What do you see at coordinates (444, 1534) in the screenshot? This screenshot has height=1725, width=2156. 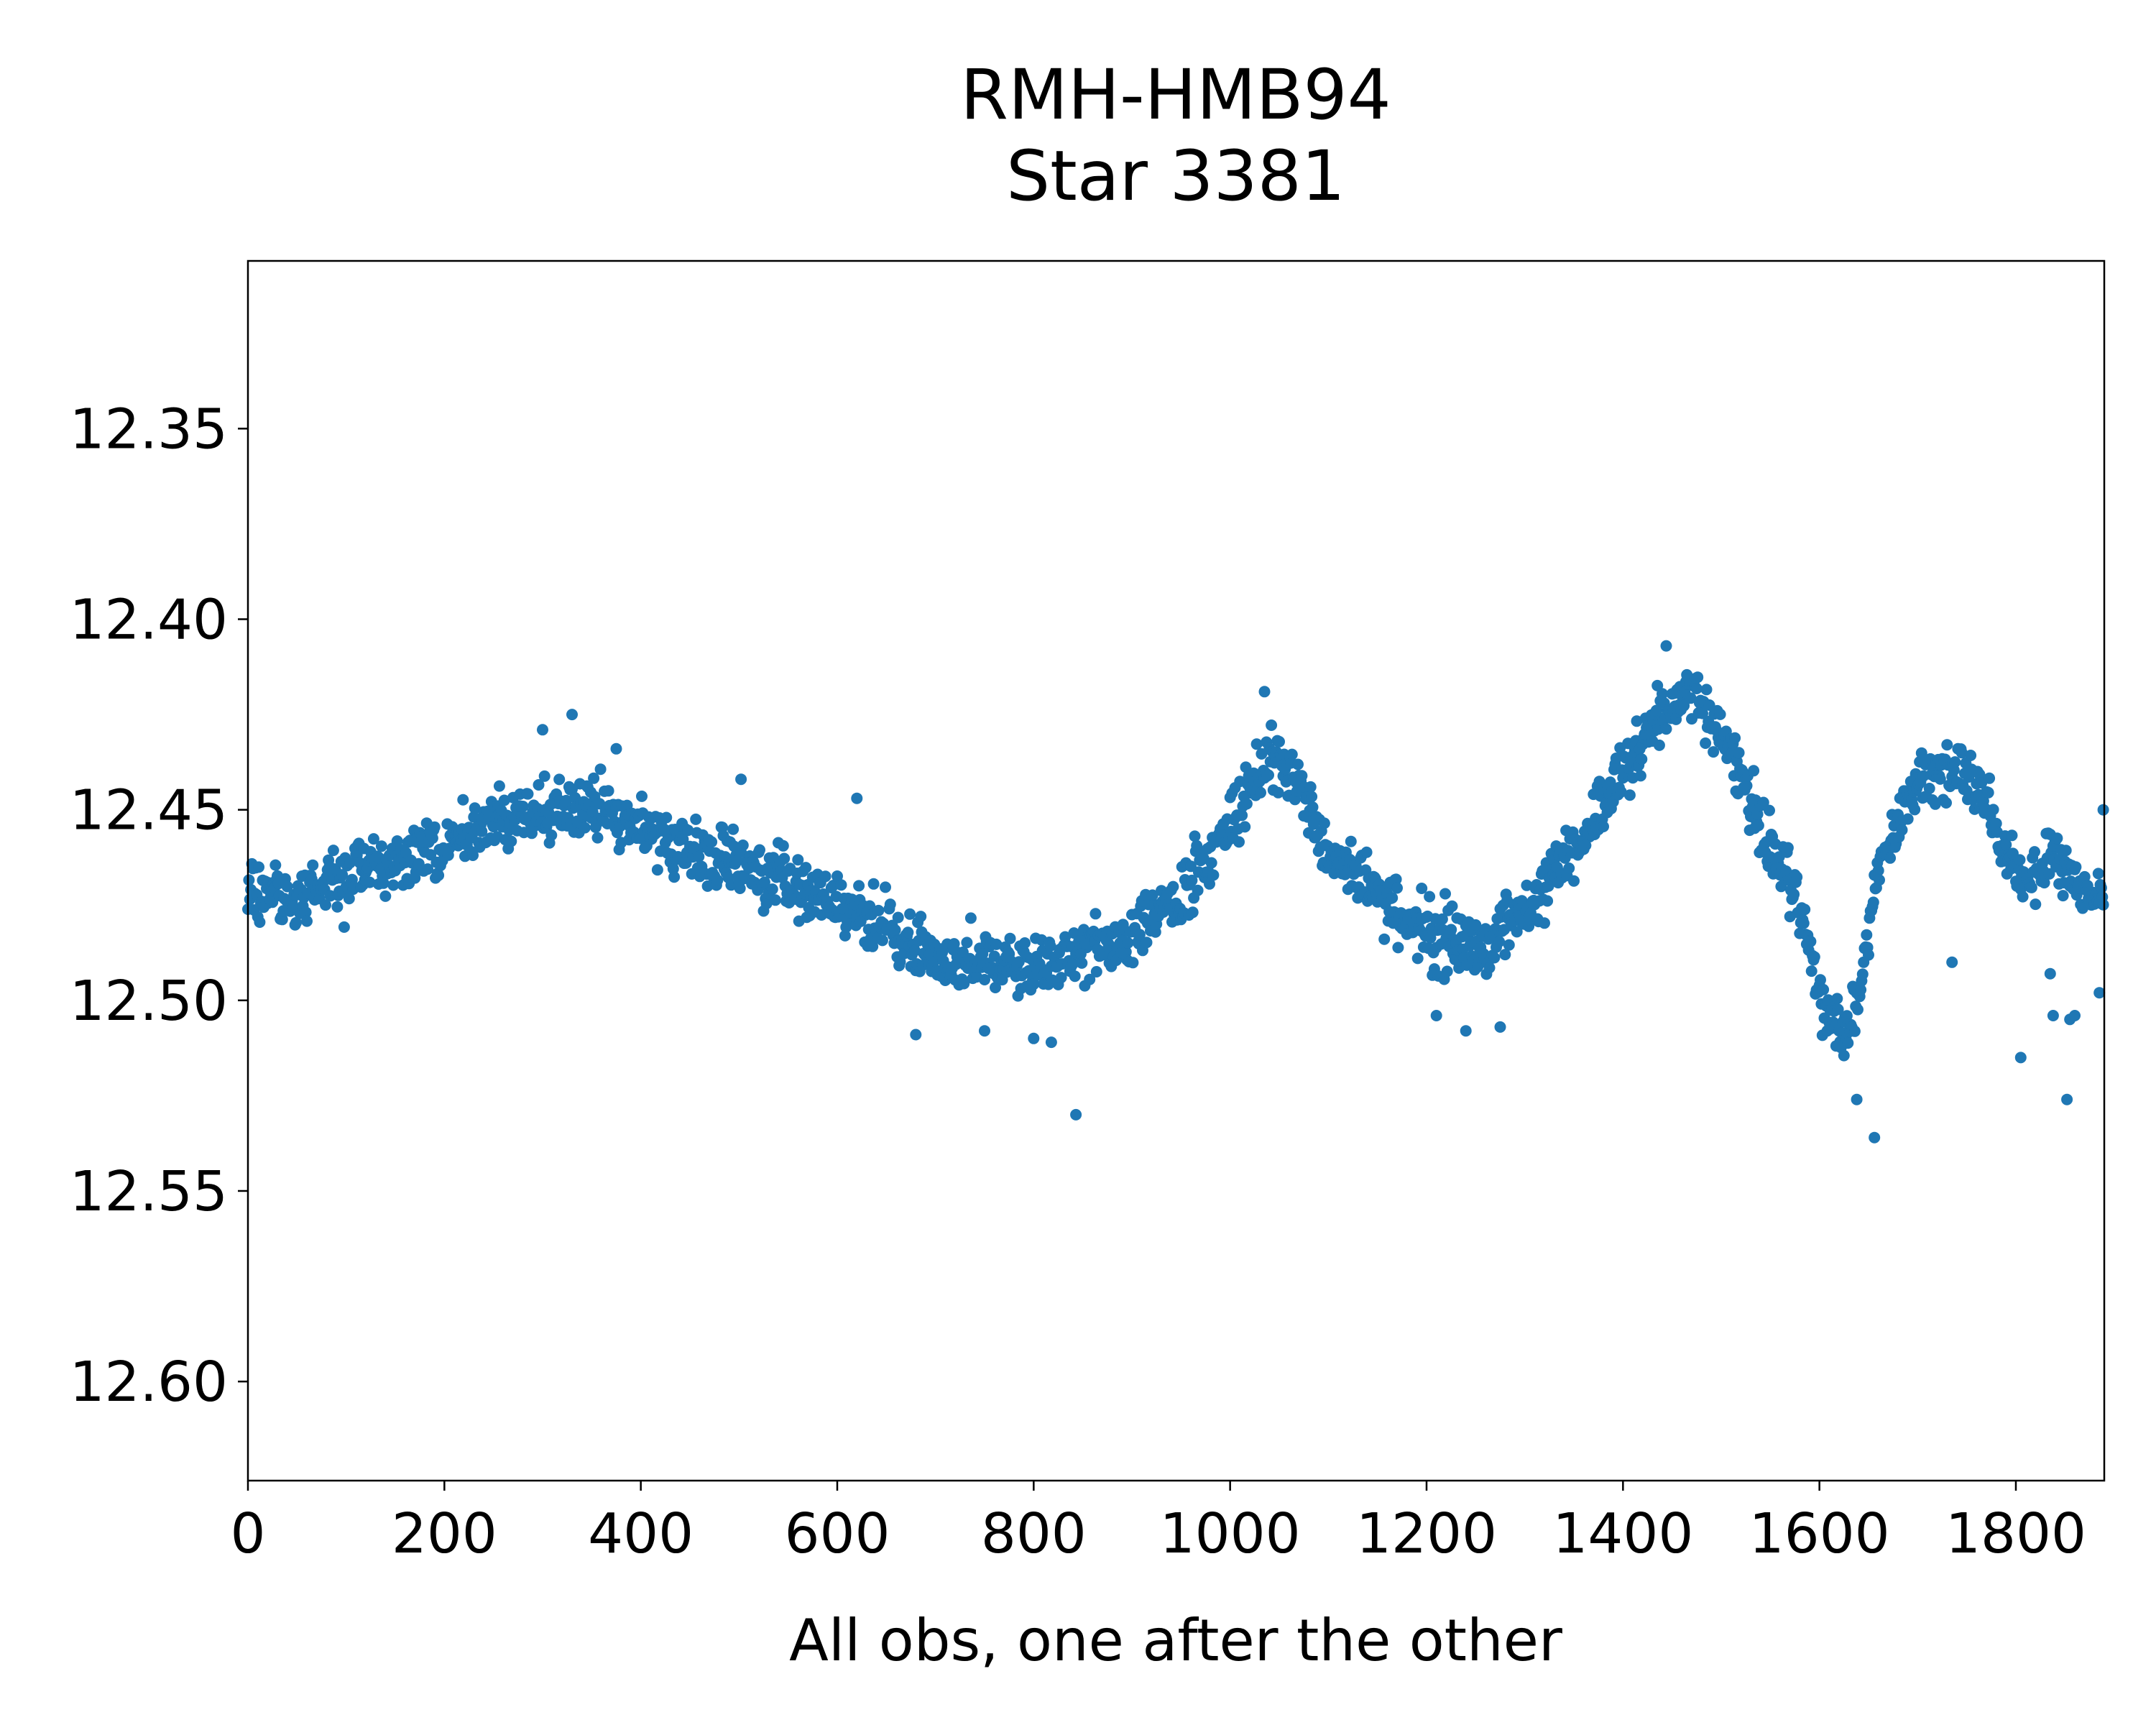 I see `x-tick-label: 200` at bounding box center [444, 1534].